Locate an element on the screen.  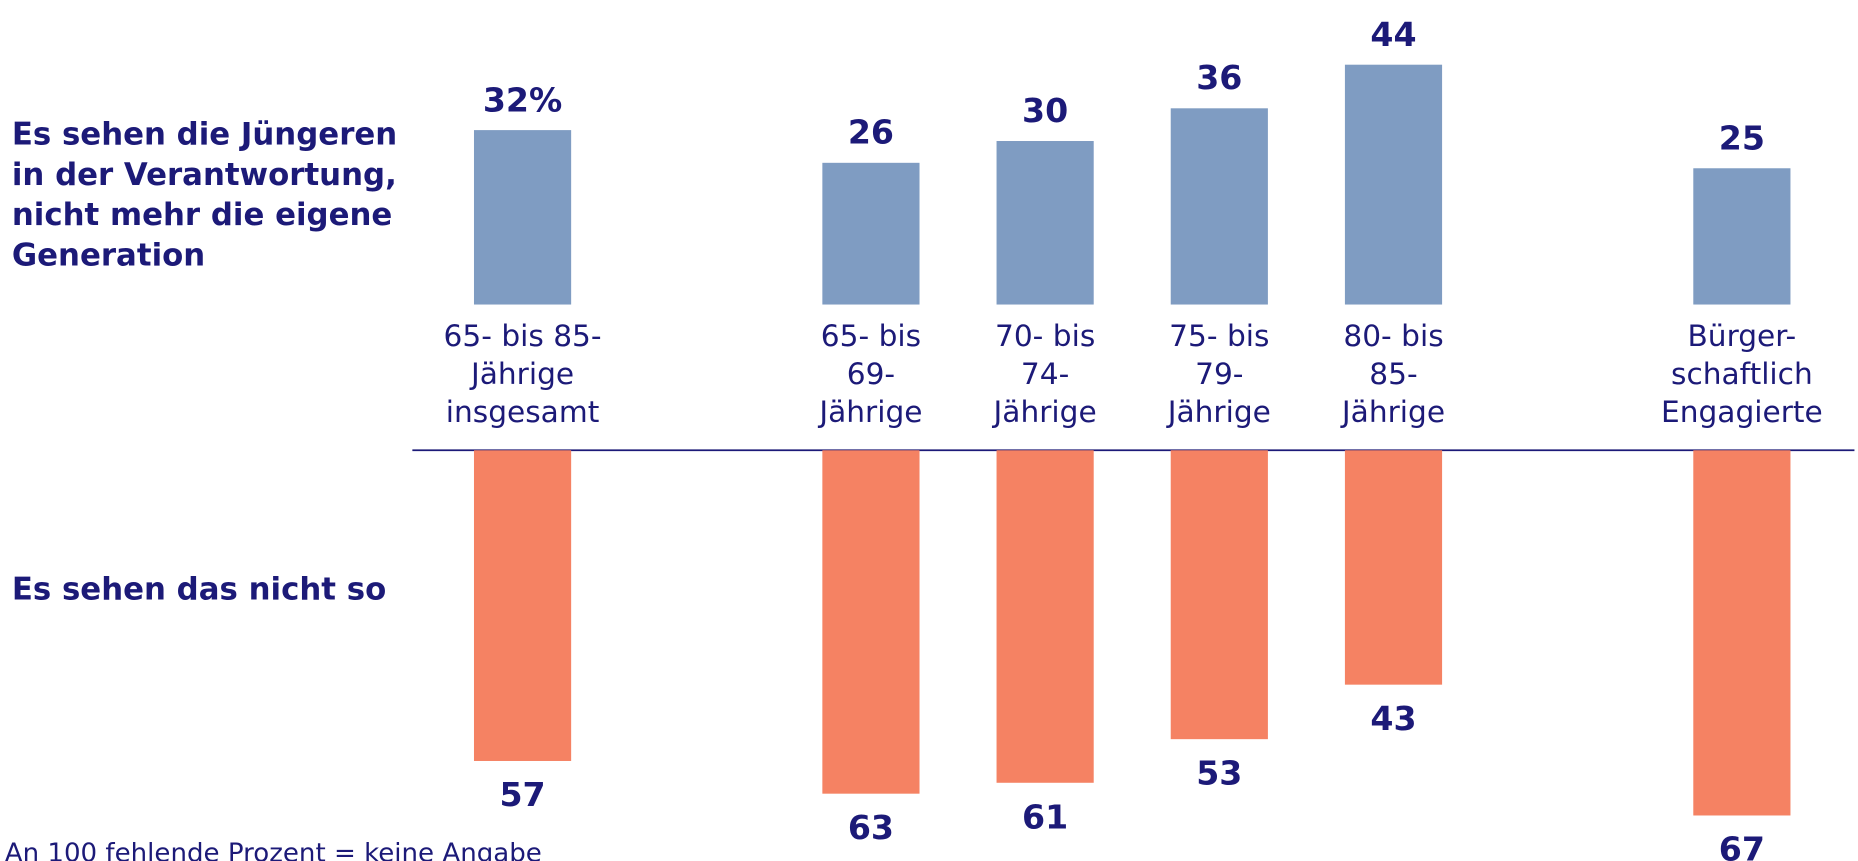
x-tick-label: 70- bis 74- Jährige is located at coordinates (1045, 373).